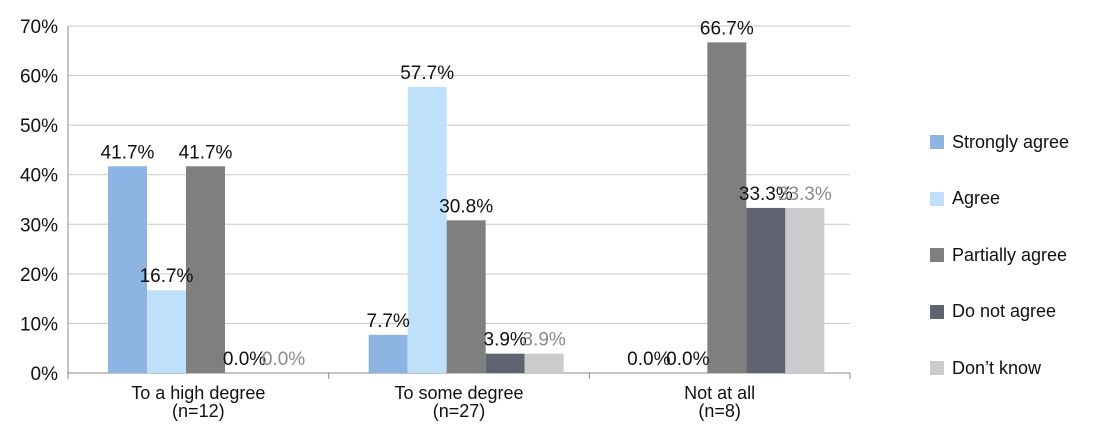  I want to click on y-tick-label: 70%, so click(39, 27).